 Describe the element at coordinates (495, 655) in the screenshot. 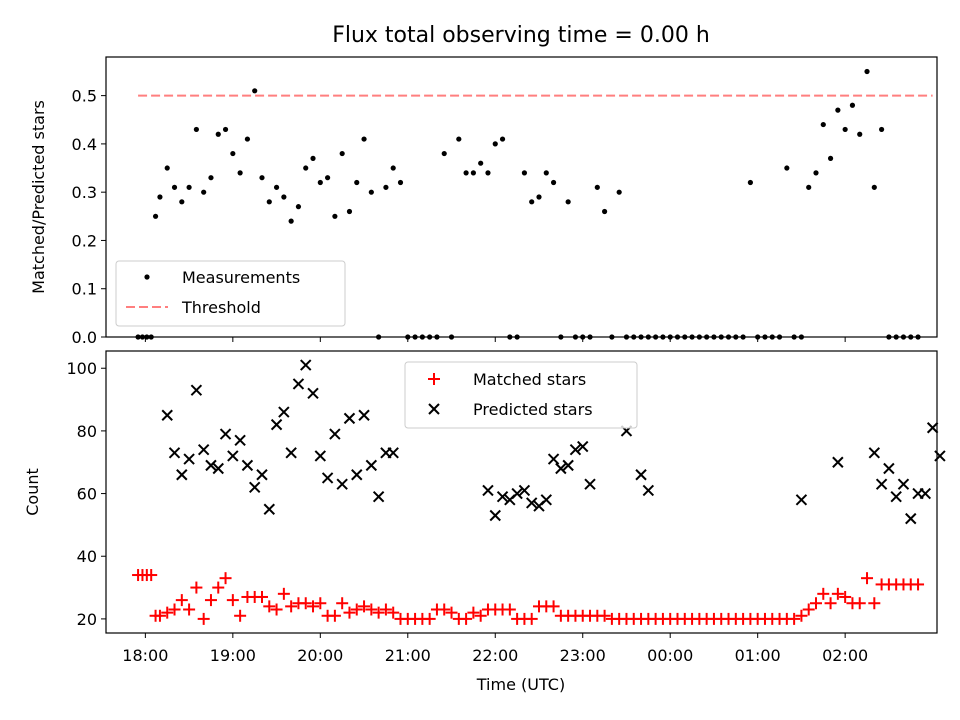

I see `x-tick-label: 22:00` at that location.